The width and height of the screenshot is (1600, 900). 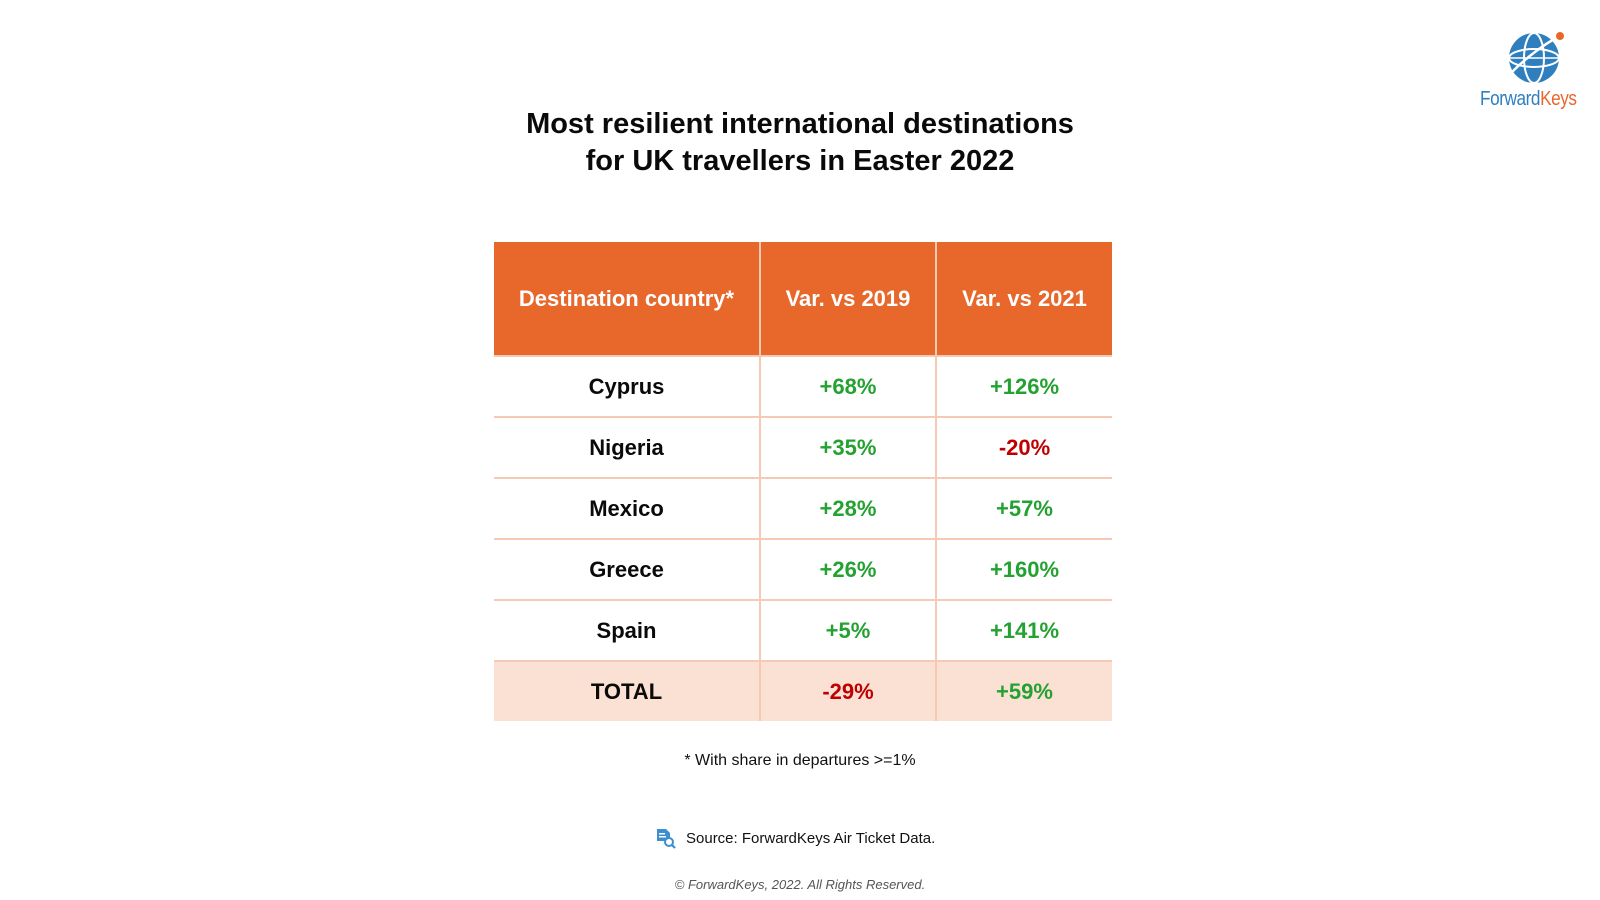 What do you see at coordinates (1510, 99) in the screenshot?
I see `logo-part1: Forward` at bounding box center [1510, 99].